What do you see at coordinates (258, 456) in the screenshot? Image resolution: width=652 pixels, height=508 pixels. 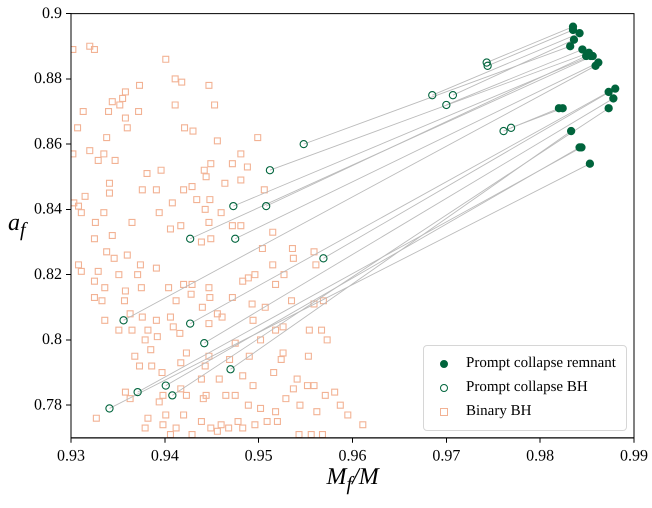 I see `x-tick-label: 0.95` at bounding box center [258, 456].